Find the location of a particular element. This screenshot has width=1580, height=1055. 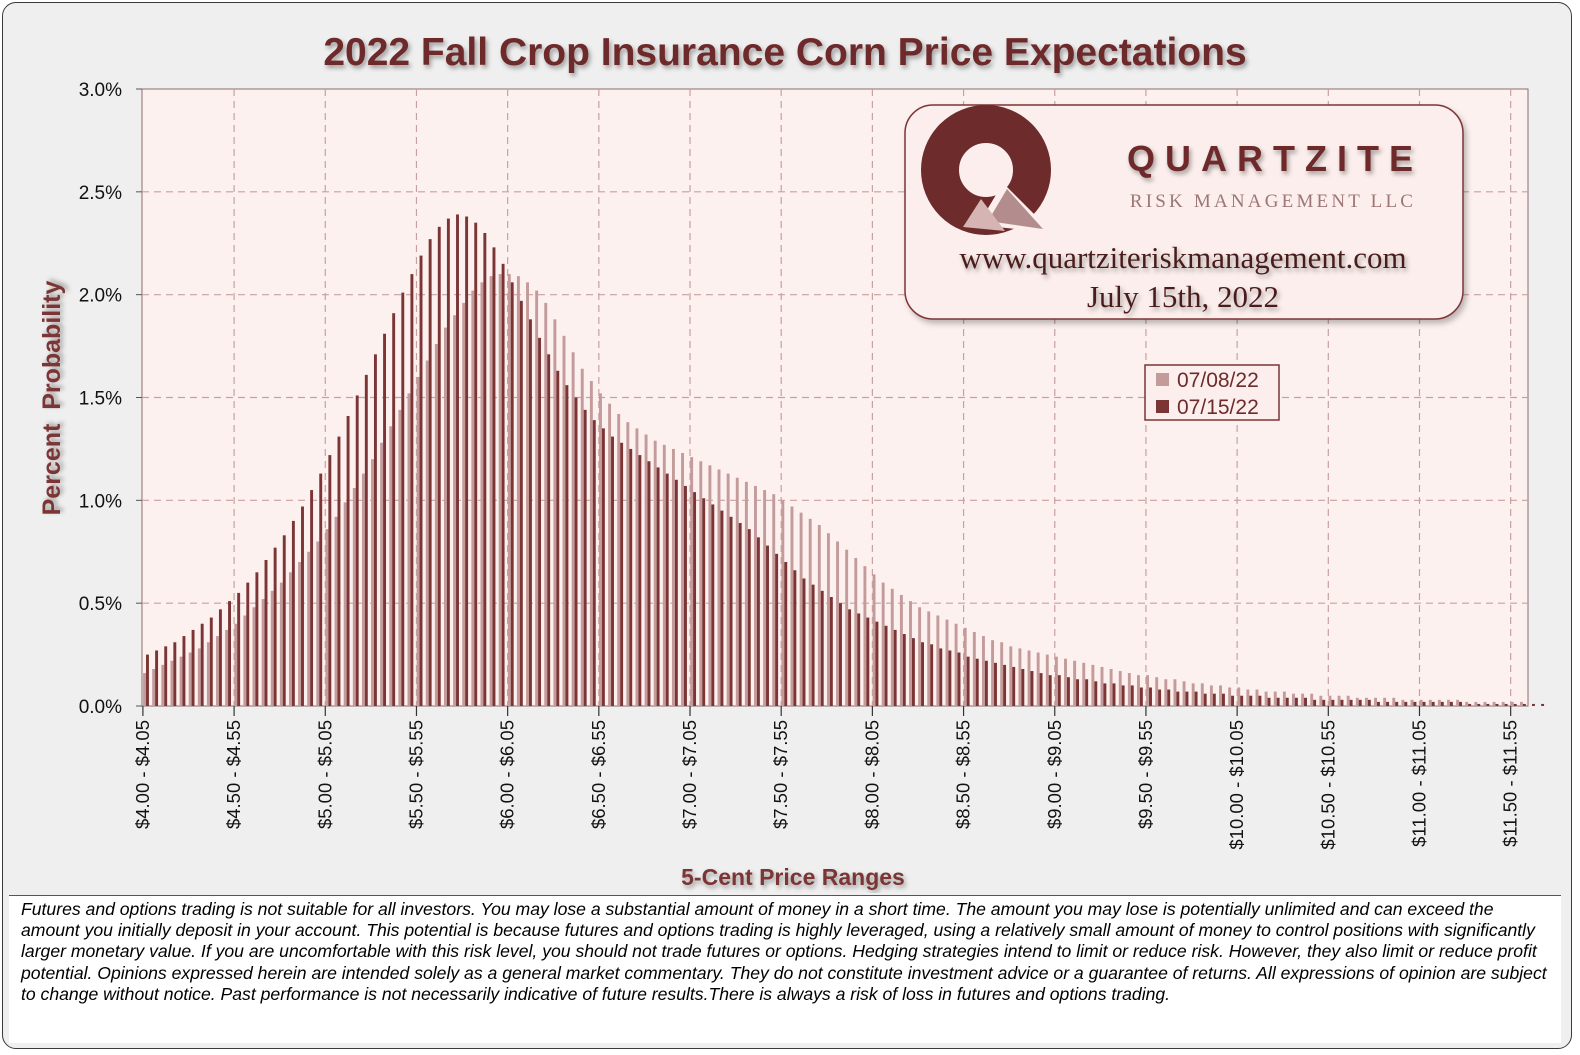

brand-website: www.quartziteriskmanagement.com is located at coordinates (1182, 257).